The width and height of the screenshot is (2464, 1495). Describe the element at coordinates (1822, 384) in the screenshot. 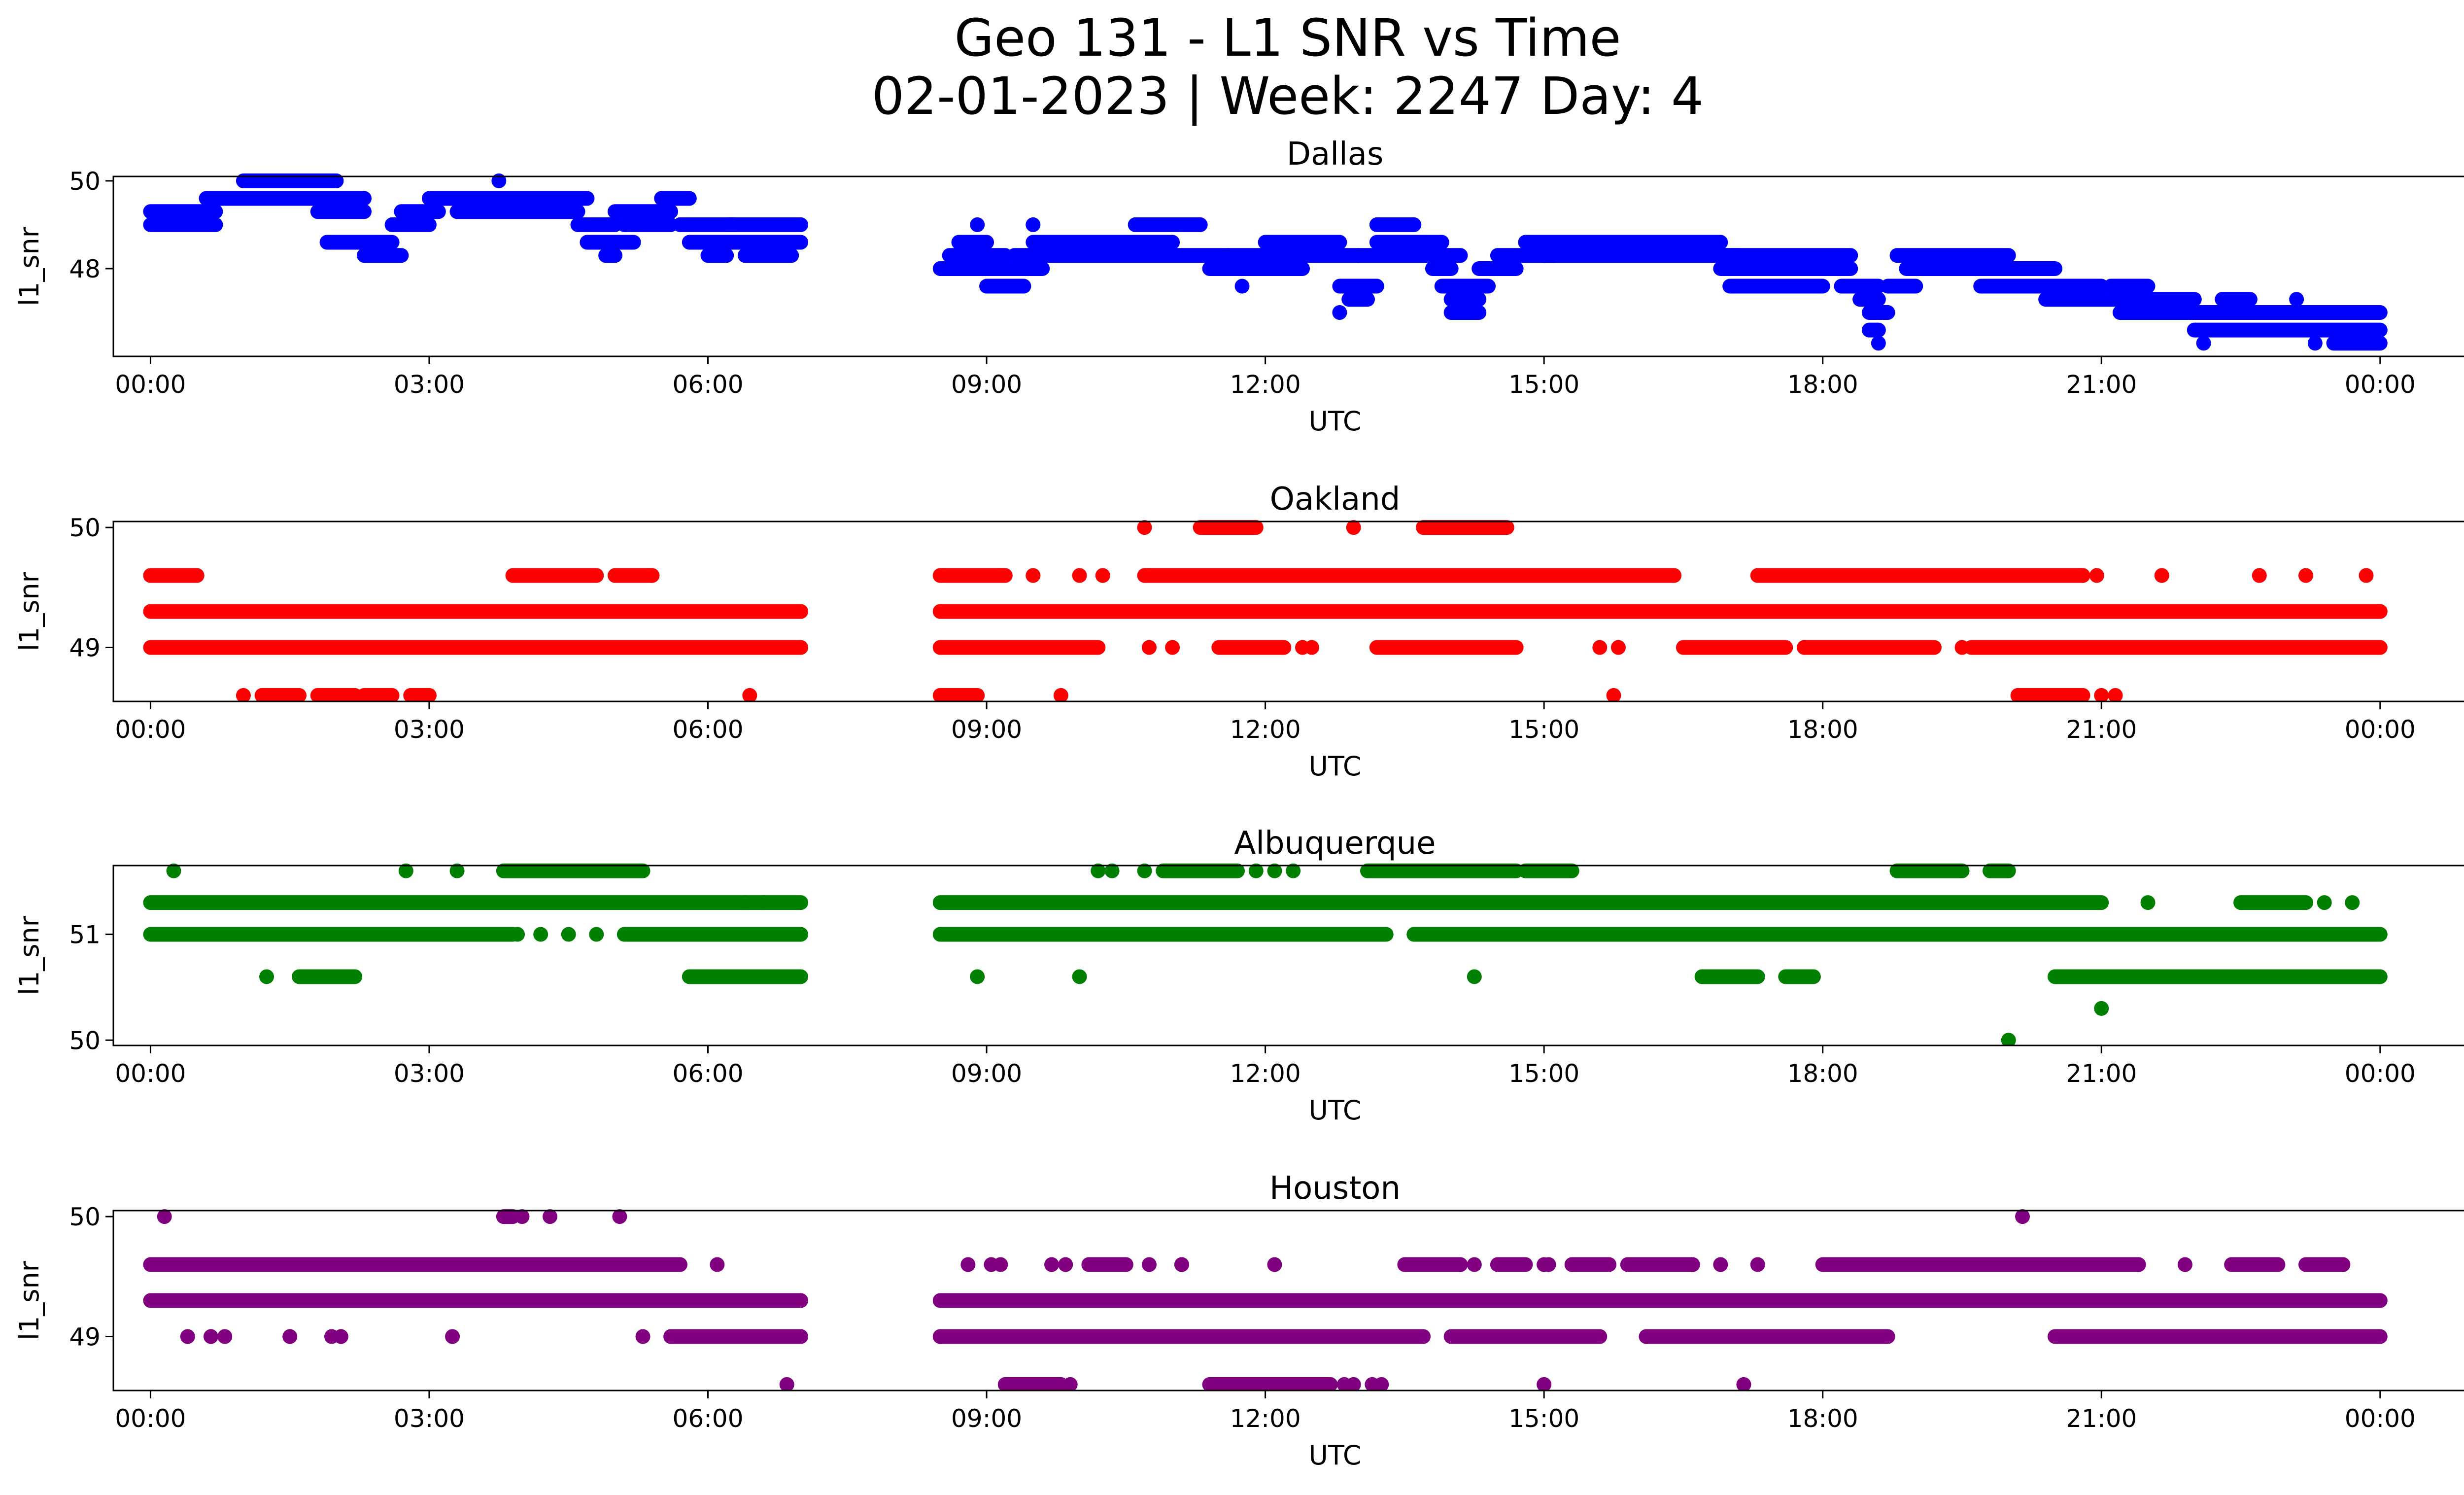

I see `x-tick-label: 18:00` at that location.